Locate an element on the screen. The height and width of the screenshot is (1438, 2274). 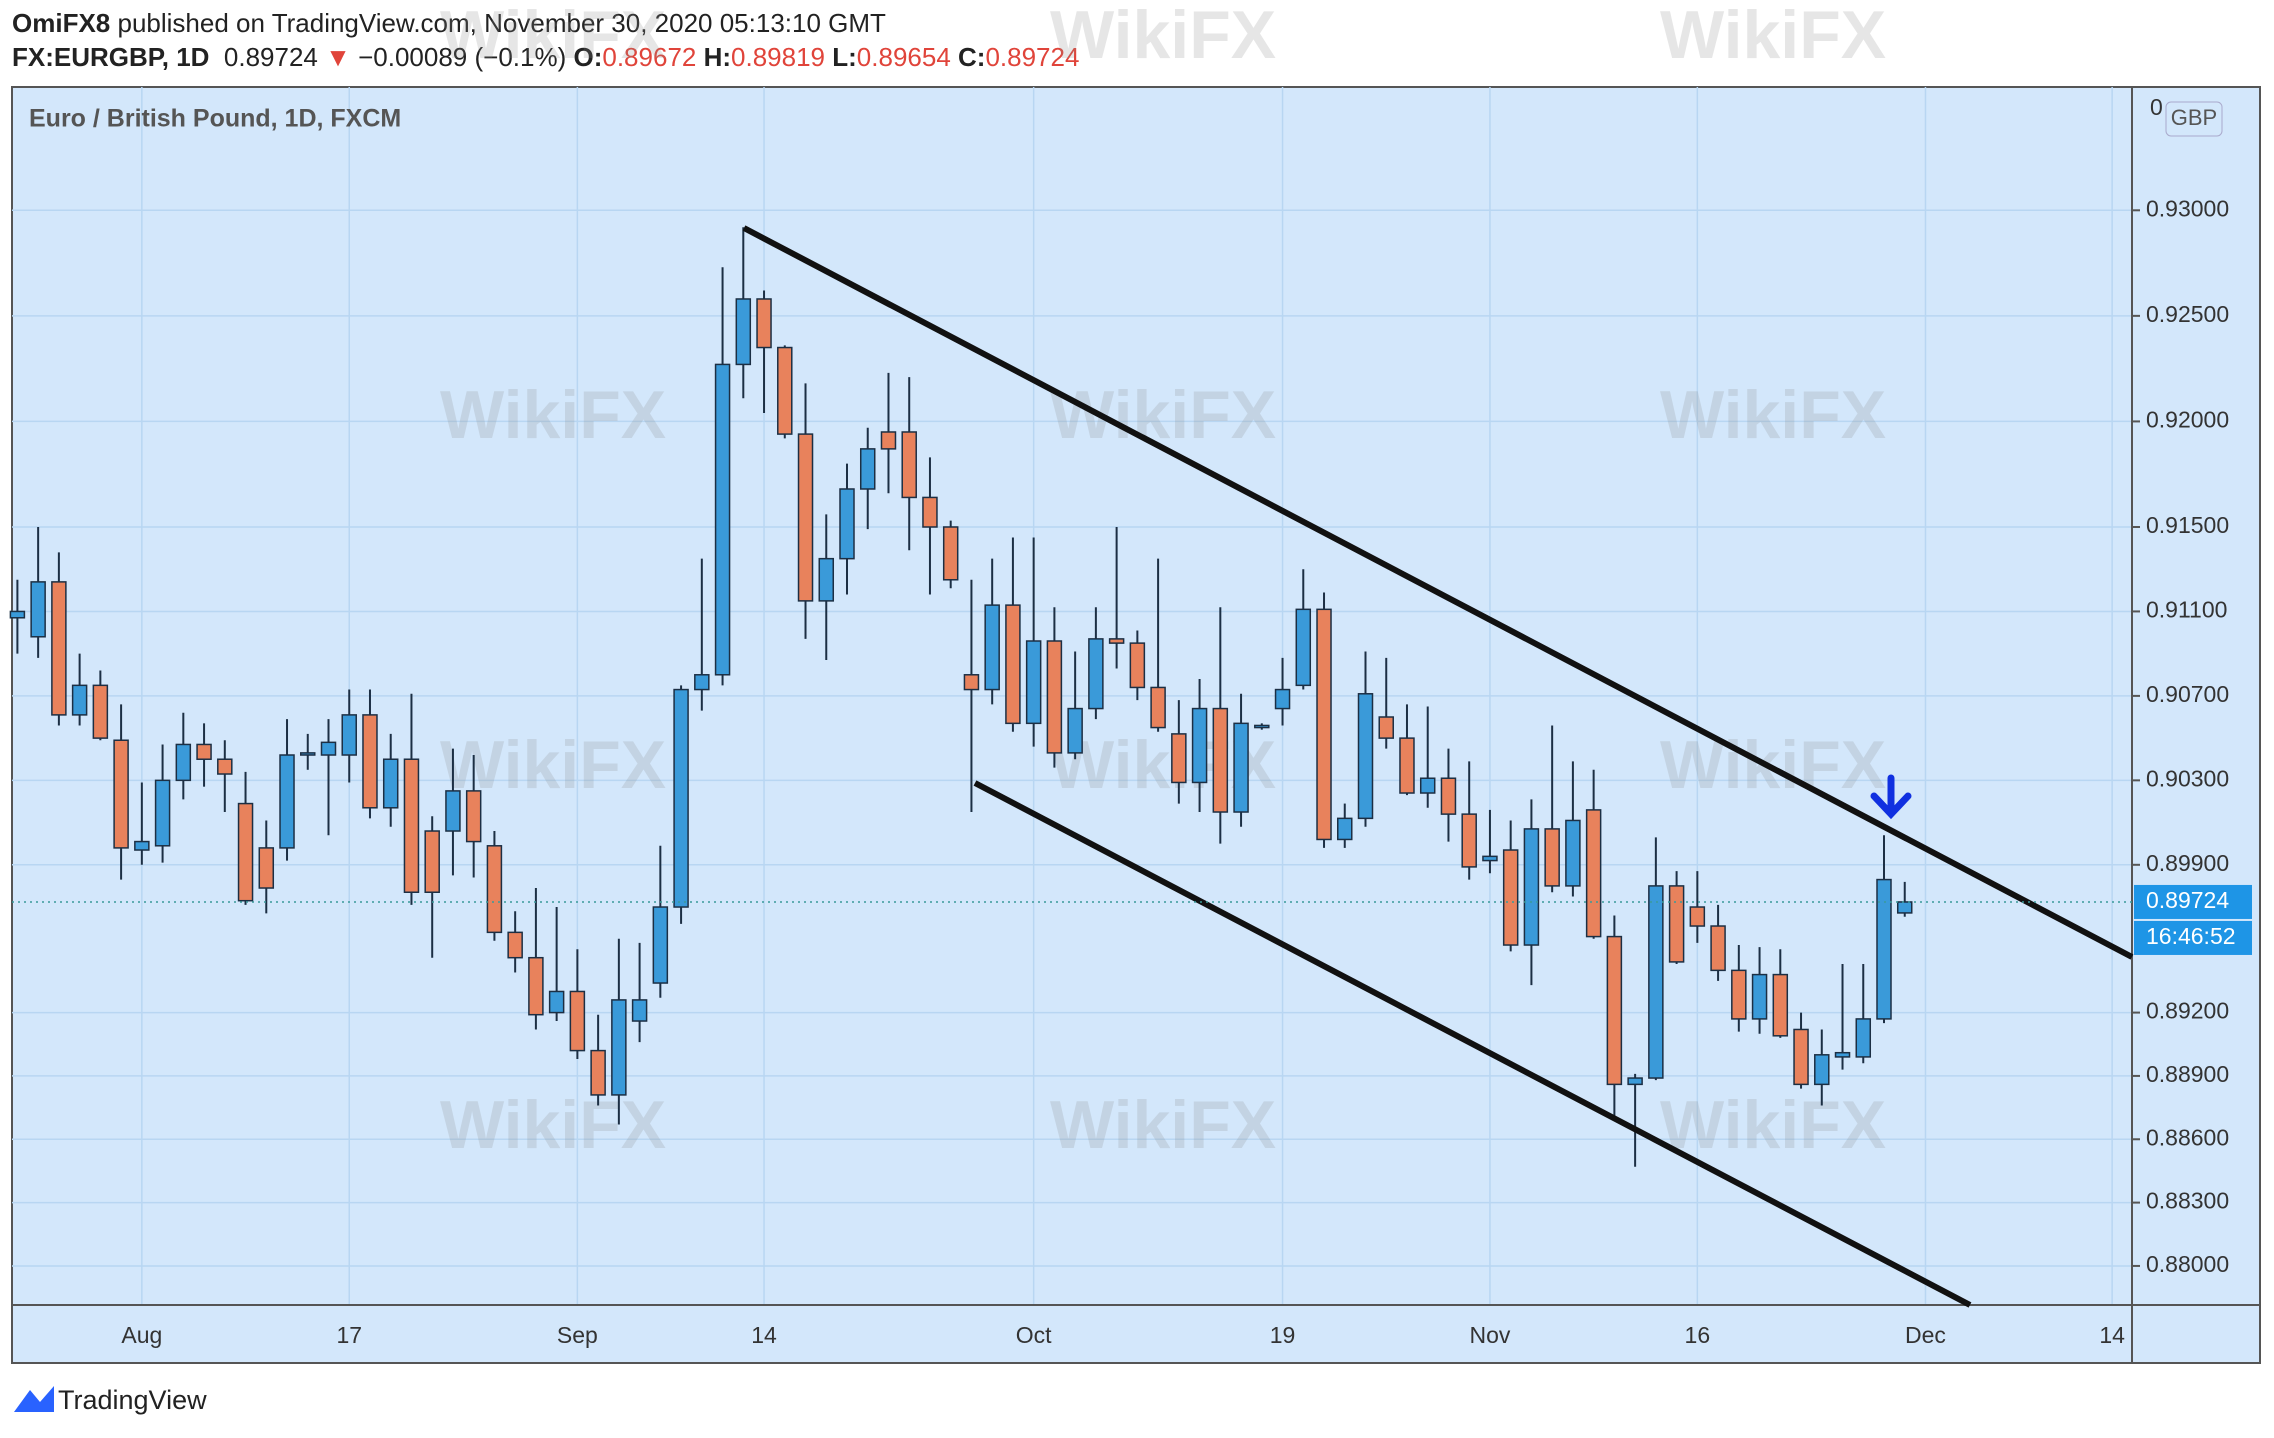
last-price-tag is located at coordinates (2193, 901).